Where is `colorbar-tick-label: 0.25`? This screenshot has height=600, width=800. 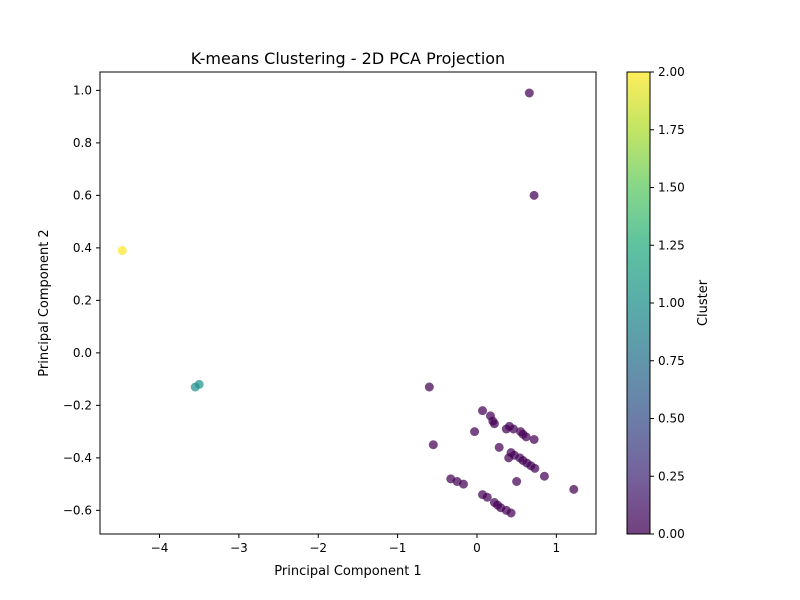
colorbar-tick-label: 0.25 is located at coordinates (671, 476).